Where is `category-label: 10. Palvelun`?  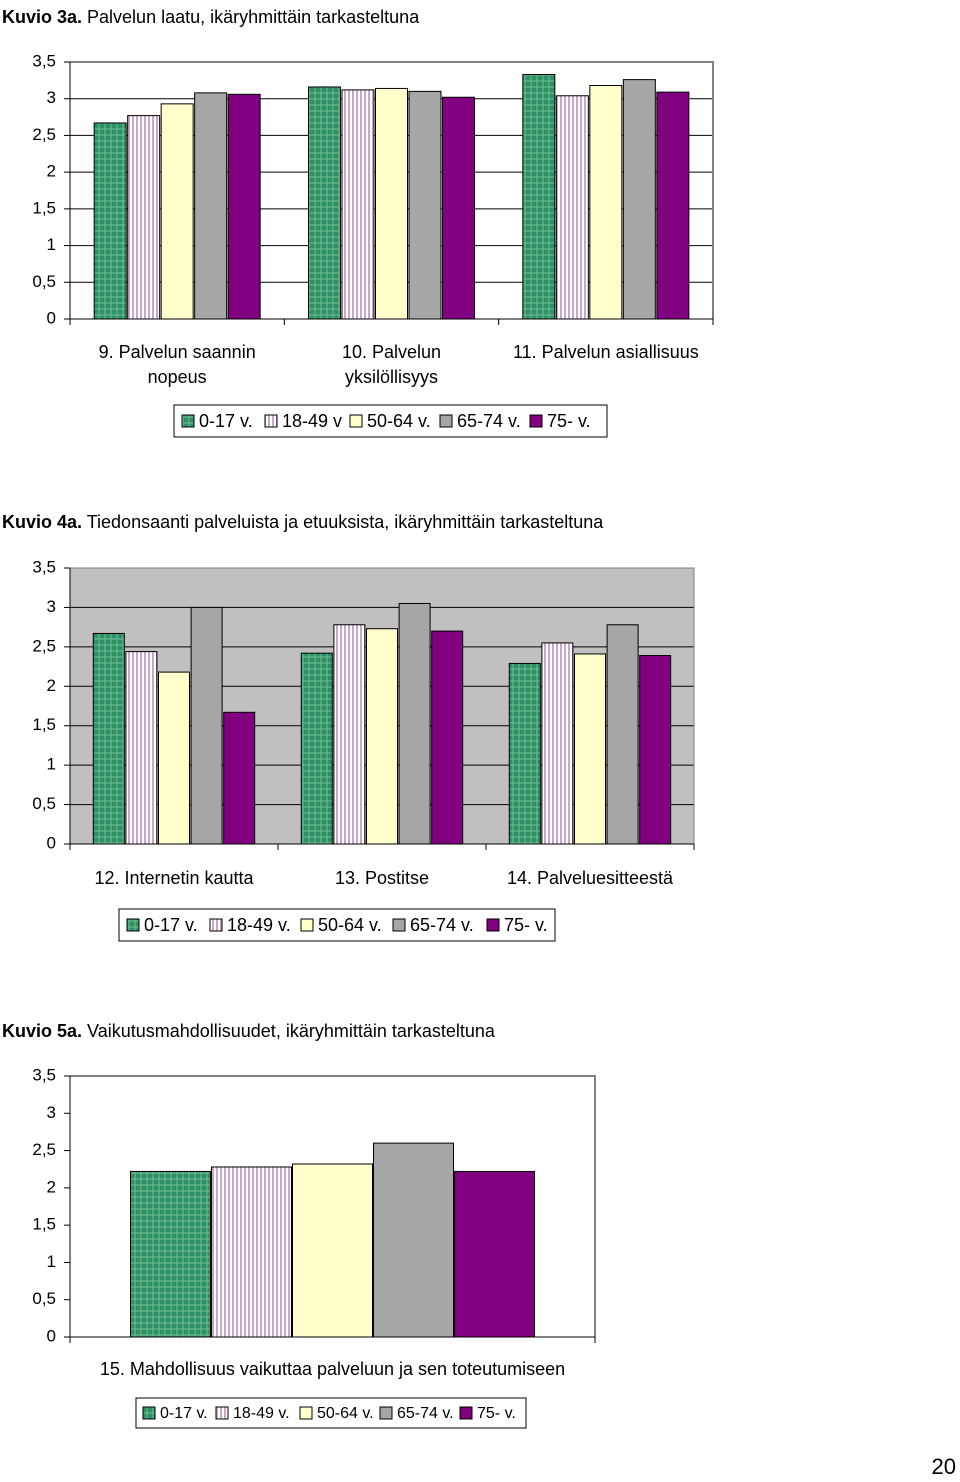 category-label: 10. Palvelun is located at coordinates (391, 352).